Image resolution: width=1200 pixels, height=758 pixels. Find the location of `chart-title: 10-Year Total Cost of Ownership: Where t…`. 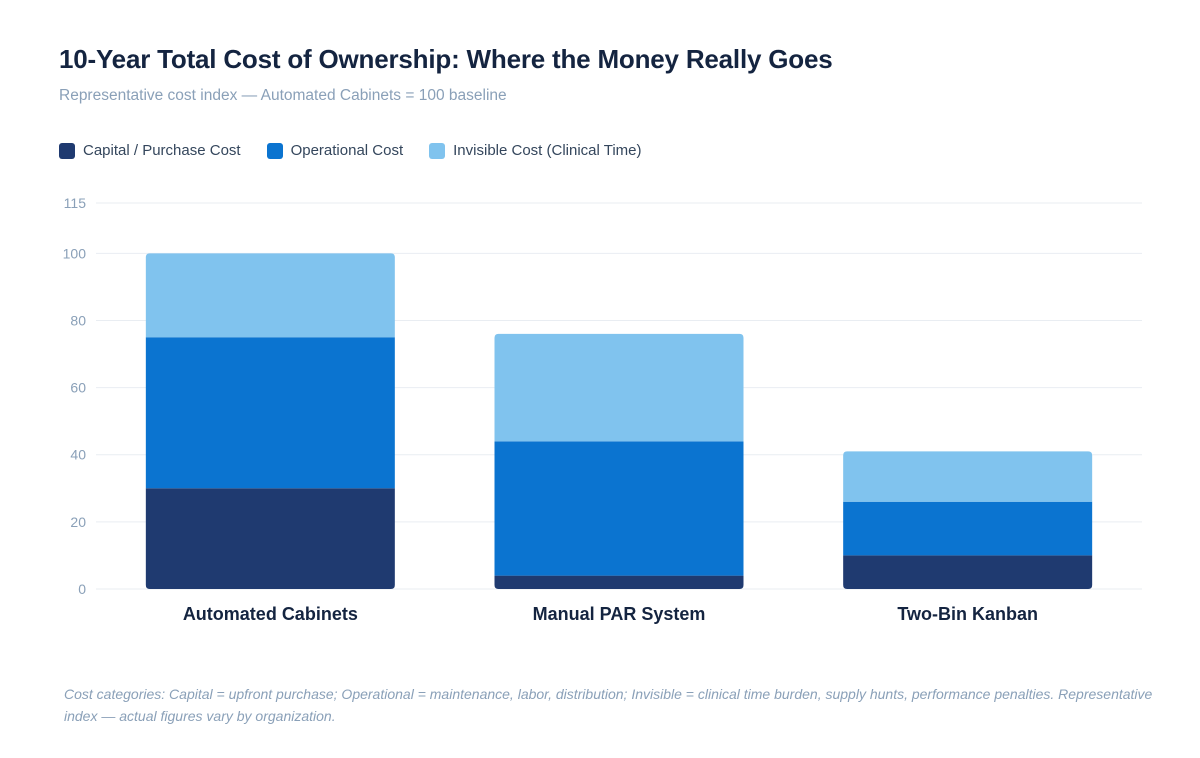

chart-title: 10-Year Total Cost of Ownership: Where t… is located at coordinates (446, 59).